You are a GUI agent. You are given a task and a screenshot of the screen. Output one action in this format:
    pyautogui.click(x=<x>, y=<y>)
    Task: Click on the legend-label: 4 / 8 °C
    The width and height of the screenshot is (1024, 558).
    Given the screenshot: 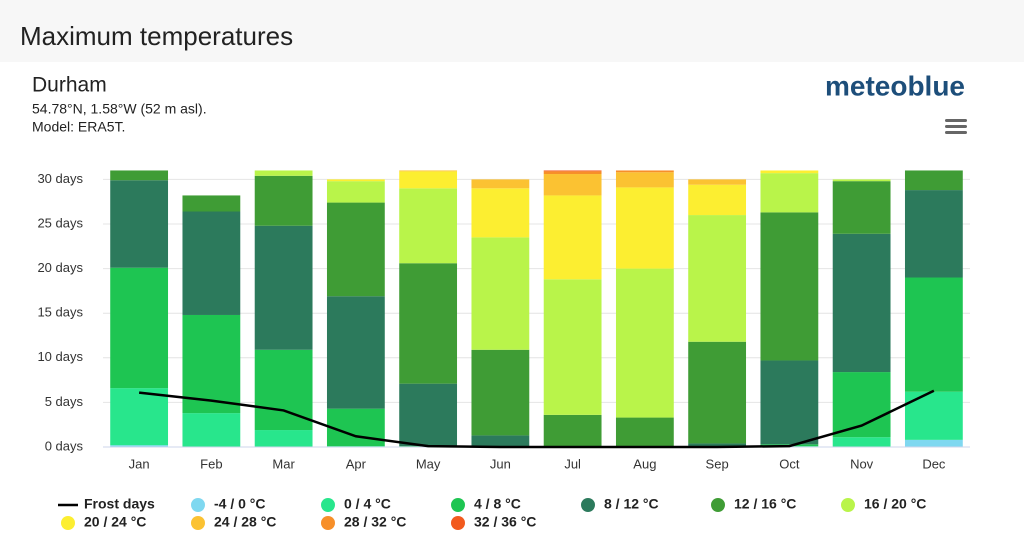 What is the action you would take?
    pyautogui.click(x=497, y=504)
    